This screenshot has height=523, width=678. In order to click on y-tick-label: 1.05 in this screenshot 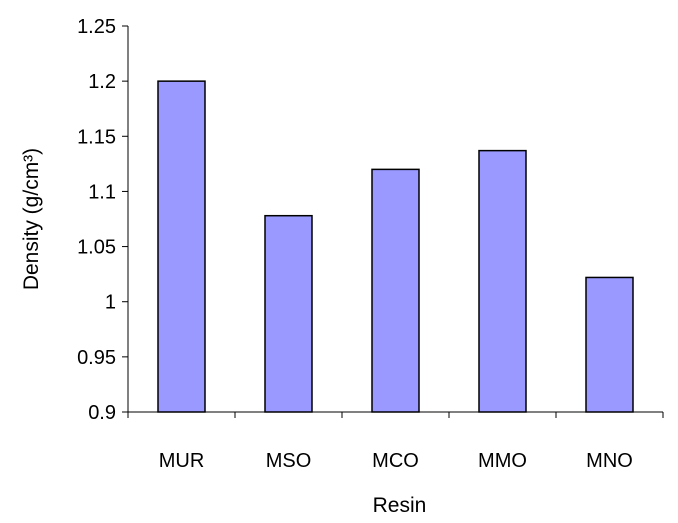, I will do `click(96, 248)`.